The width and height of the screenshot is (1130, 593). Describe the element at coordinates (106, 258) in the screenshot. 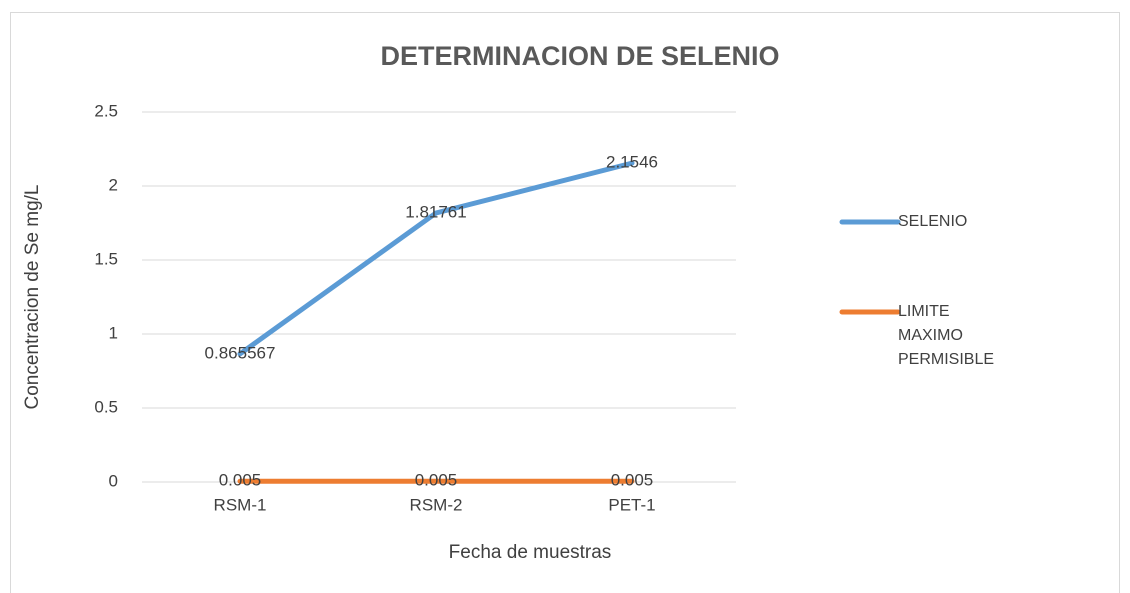

I see `y-tick-label: 1.5` at that location.